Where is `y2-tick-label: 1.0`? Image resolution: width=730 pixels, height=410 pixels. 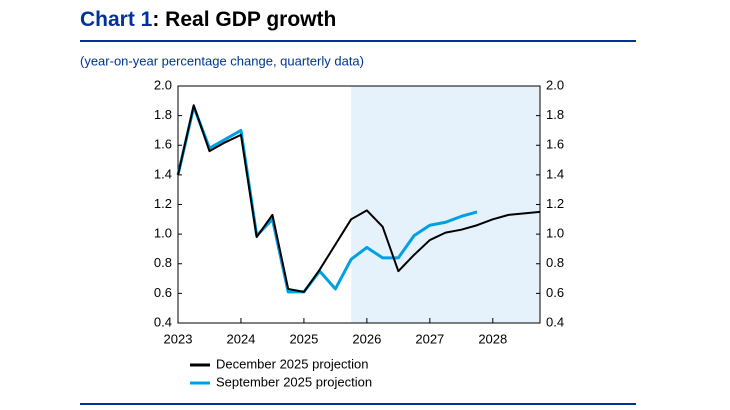 y2-tick-label: 1.0 is located at coordinates (555, 233).